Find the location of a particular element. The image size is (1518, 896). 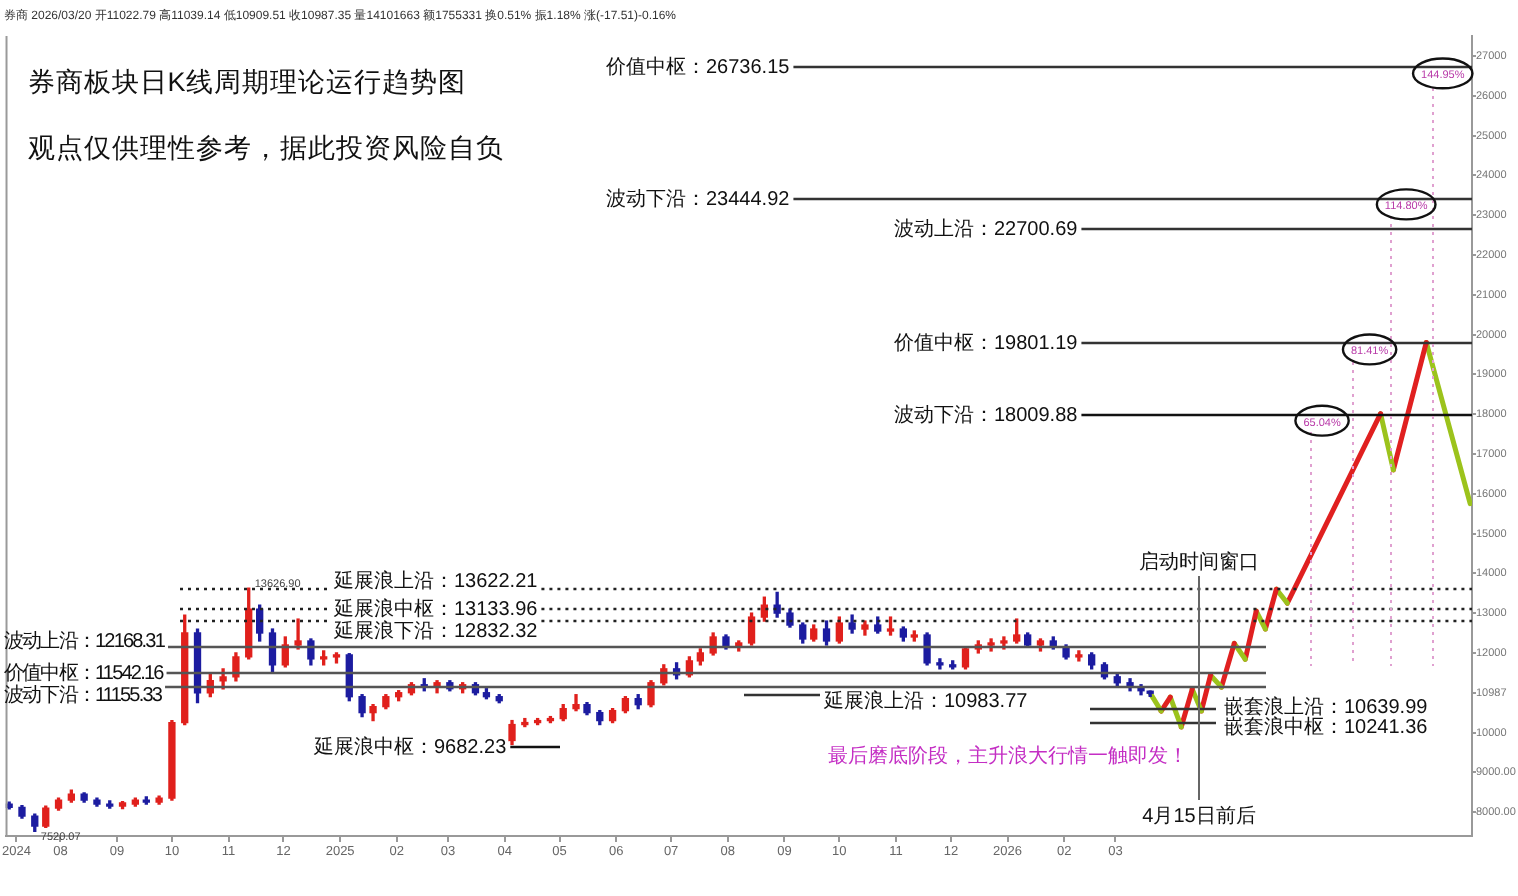

ref-line-label: 启动时间窗口 is located at coordinates (1199, 561).